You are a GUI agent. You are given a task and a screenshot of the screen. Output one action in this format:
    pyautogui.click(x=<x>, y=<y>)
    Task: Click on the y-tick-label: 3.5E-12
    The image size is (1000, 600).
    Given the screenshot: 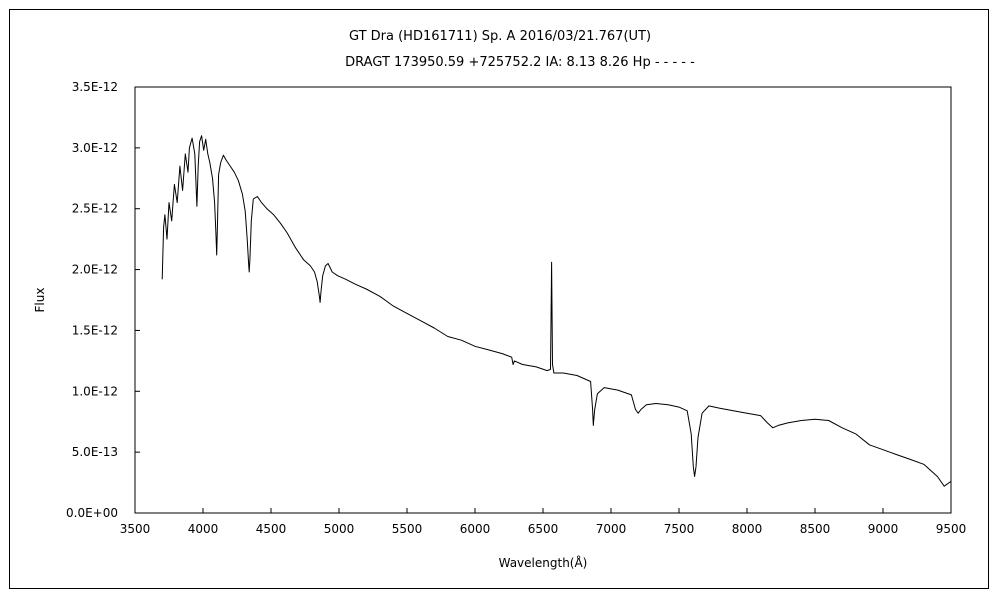 What is the action you would take?
    pyautogui.click(x=95, y=87)
    